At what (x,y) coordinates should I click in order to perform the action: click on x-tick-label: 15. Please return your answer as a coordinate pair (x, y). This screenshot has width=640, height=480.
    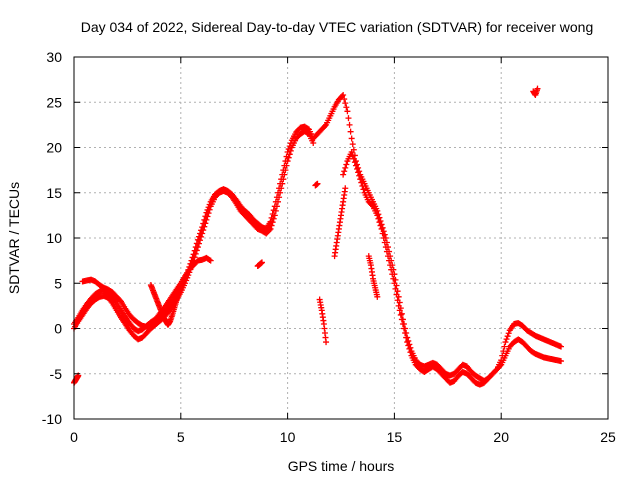
    Looking at the image, I should click on (395, 437).